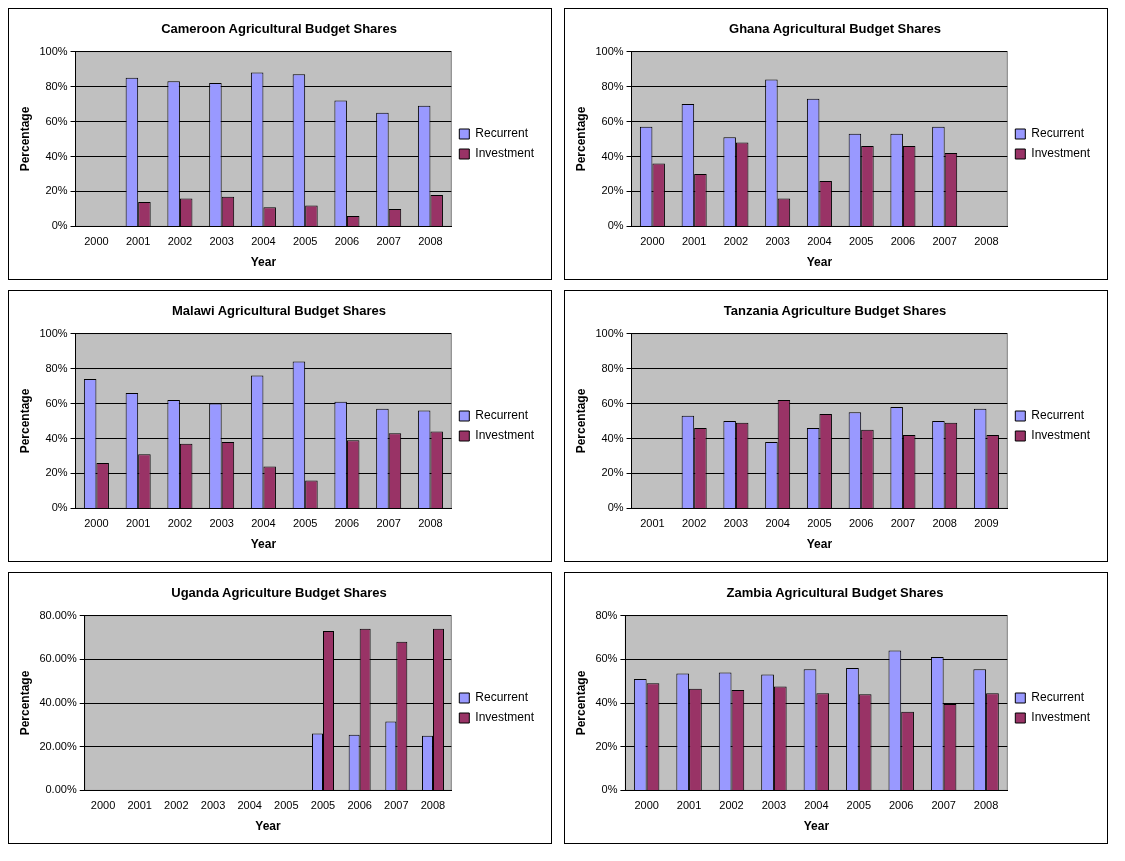 Image resolution: width=1125 pixels, height=861 pixels. Describe the element at coordinates (58, 702) in the screenshot. I see `y-tick-label: 40.00%` at that location.